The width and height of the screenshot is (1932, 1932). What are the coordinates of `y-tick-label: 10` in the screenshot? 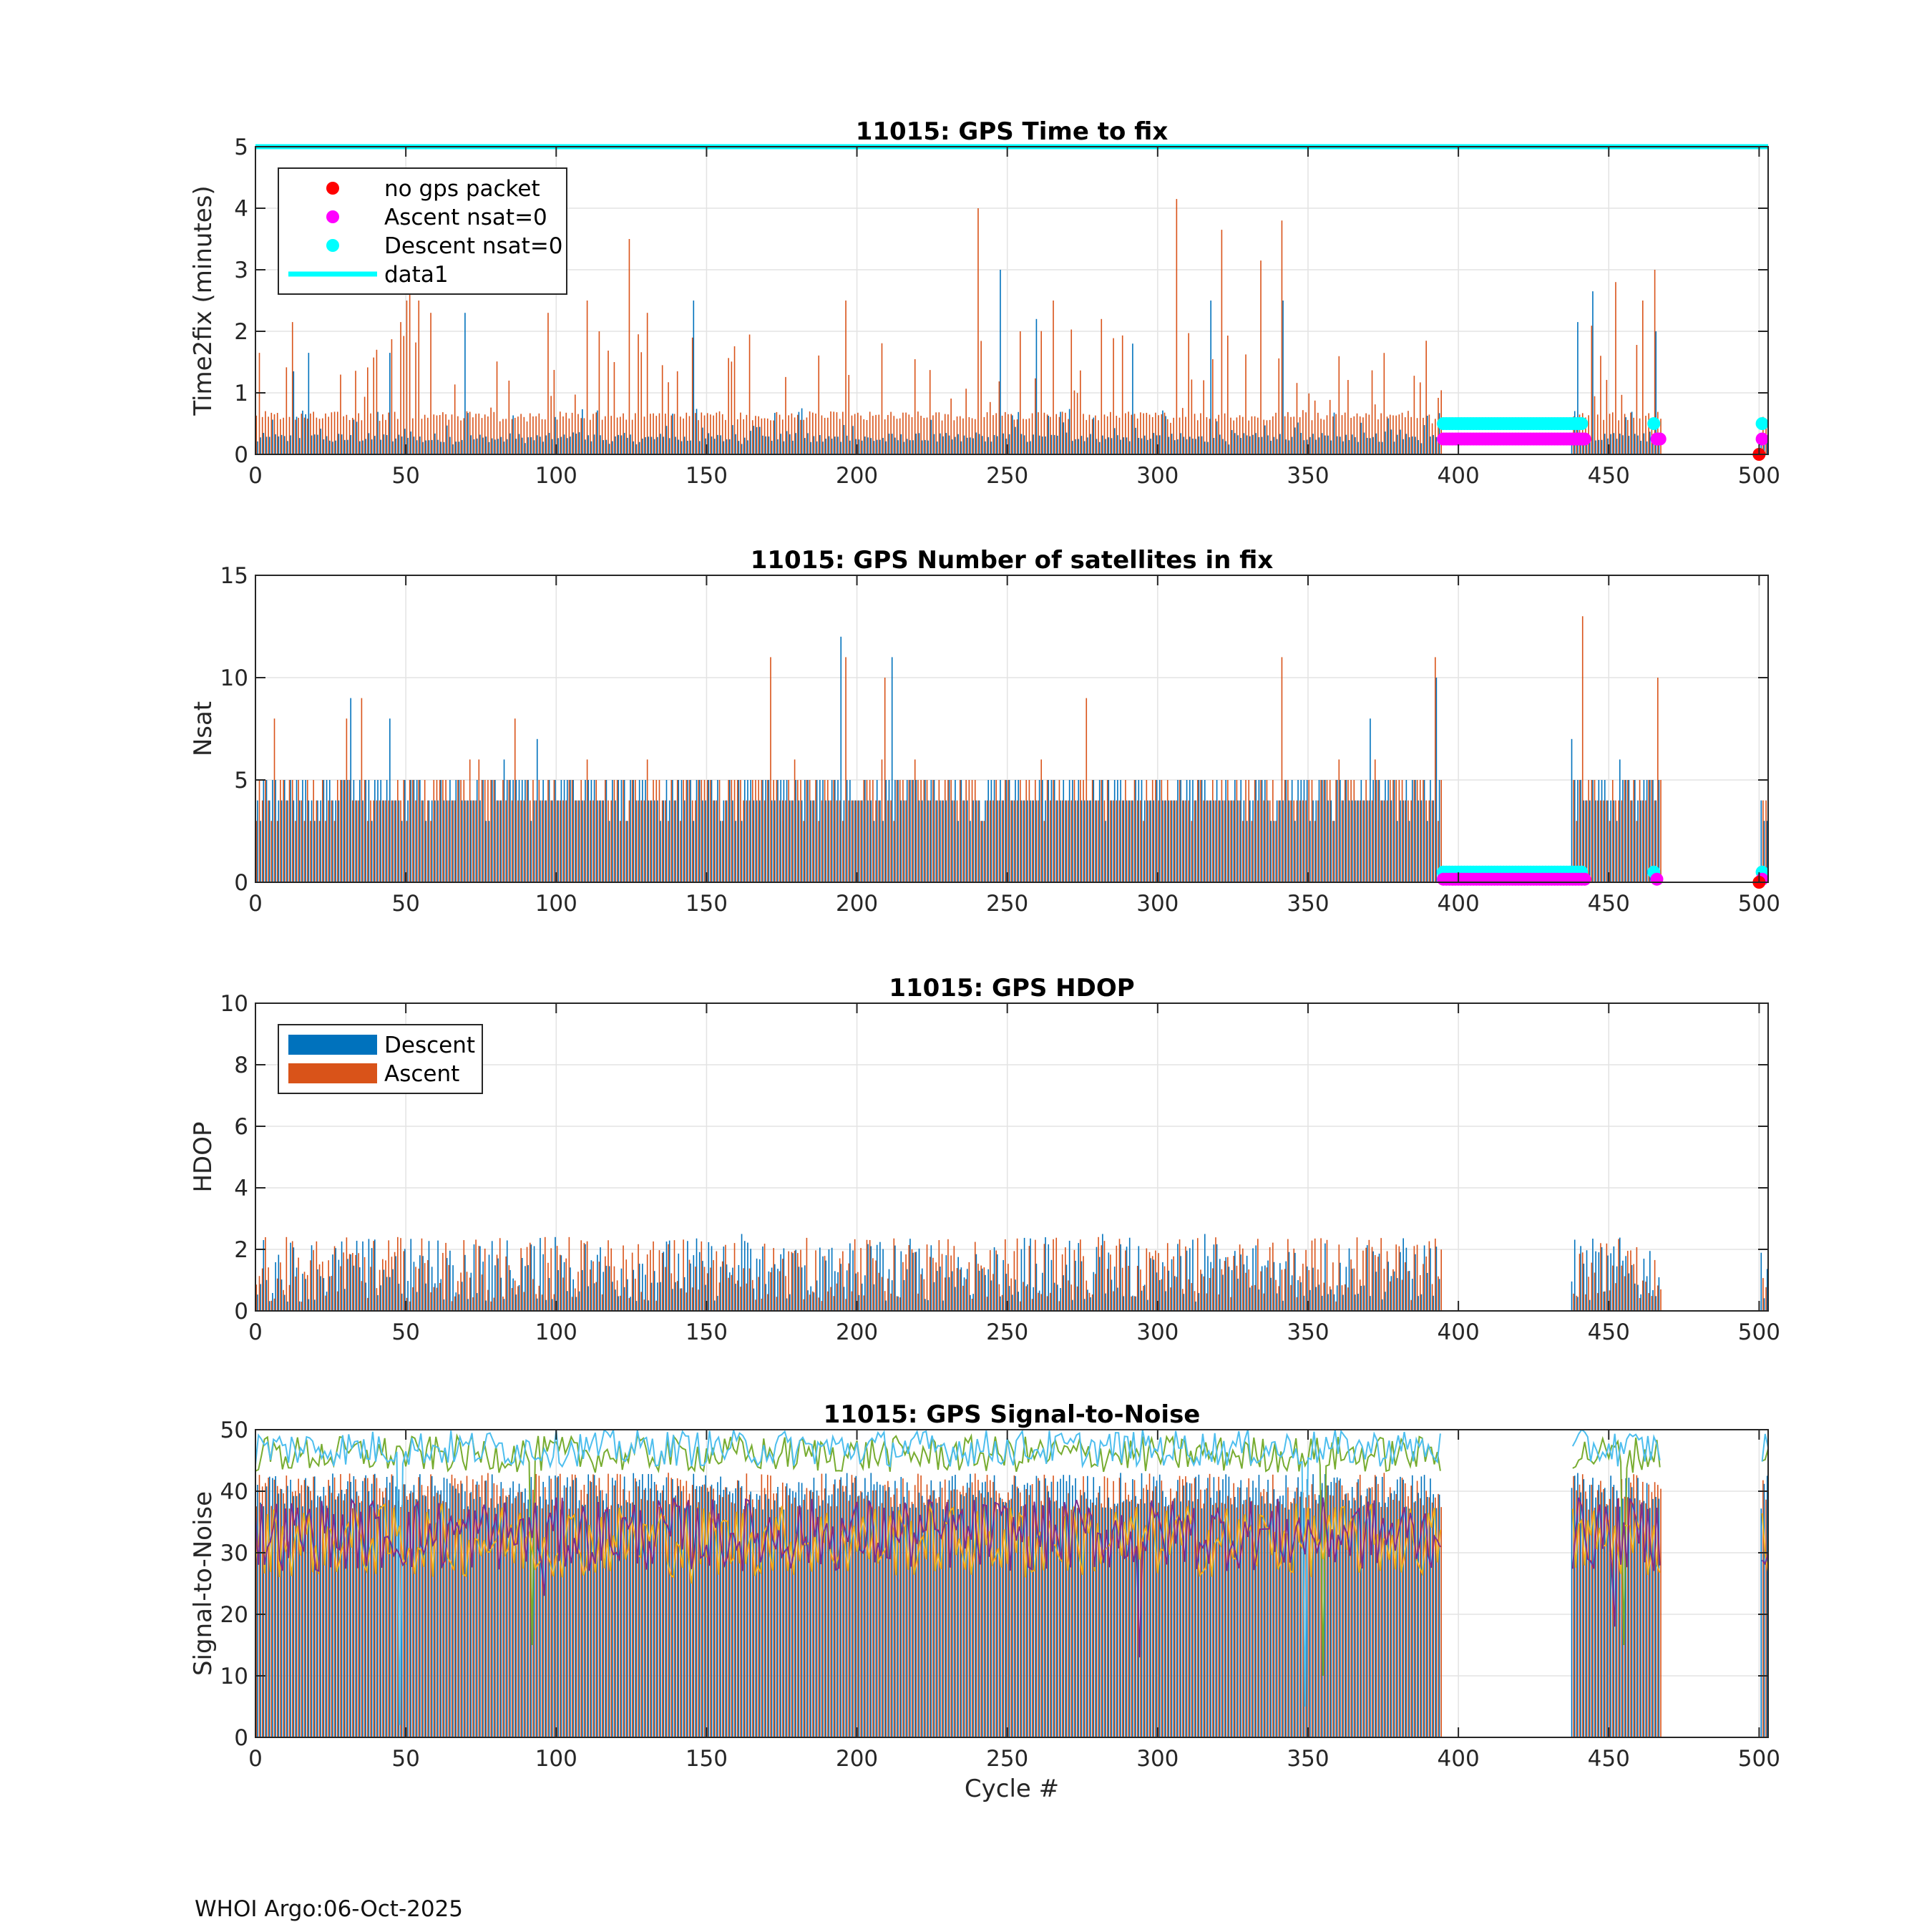 It's located at (234, 1676).